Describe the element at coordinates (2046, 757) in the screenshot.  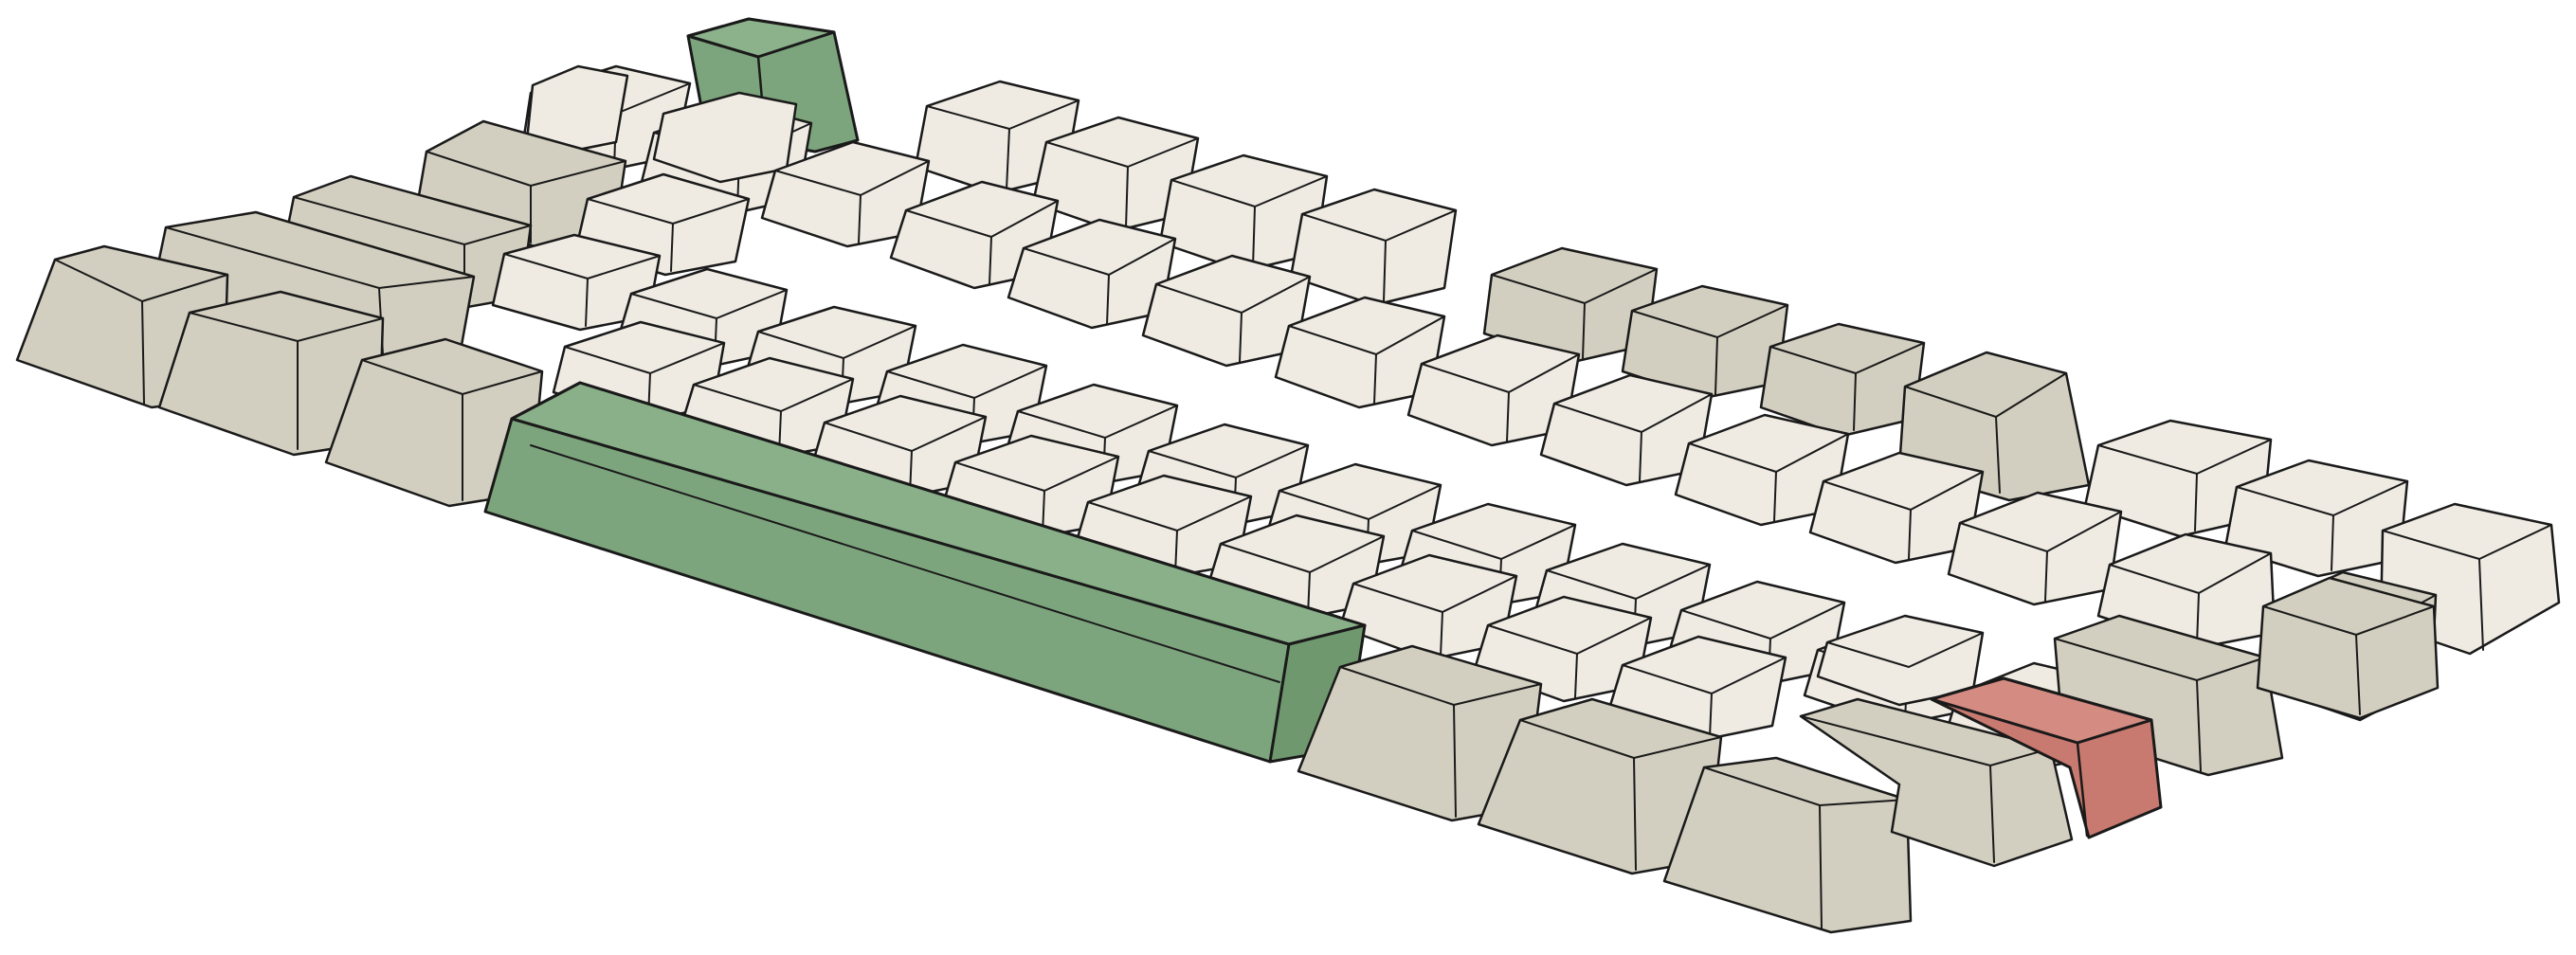
I see `accent-red-key` at that location.